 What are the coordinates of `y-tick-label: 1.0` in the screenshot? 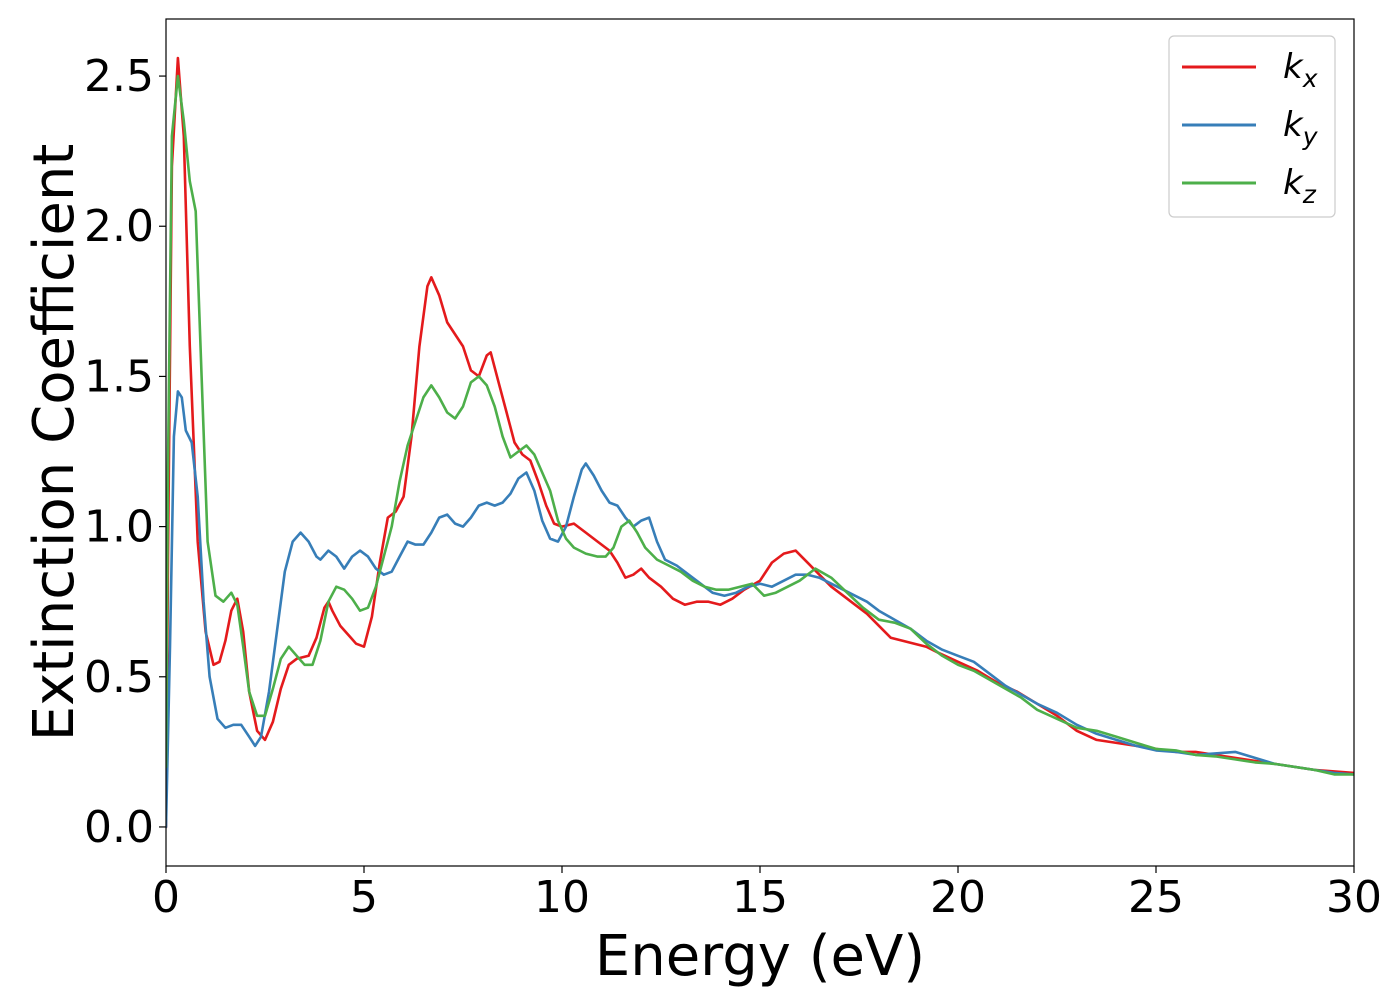 It's located at (119, 527).